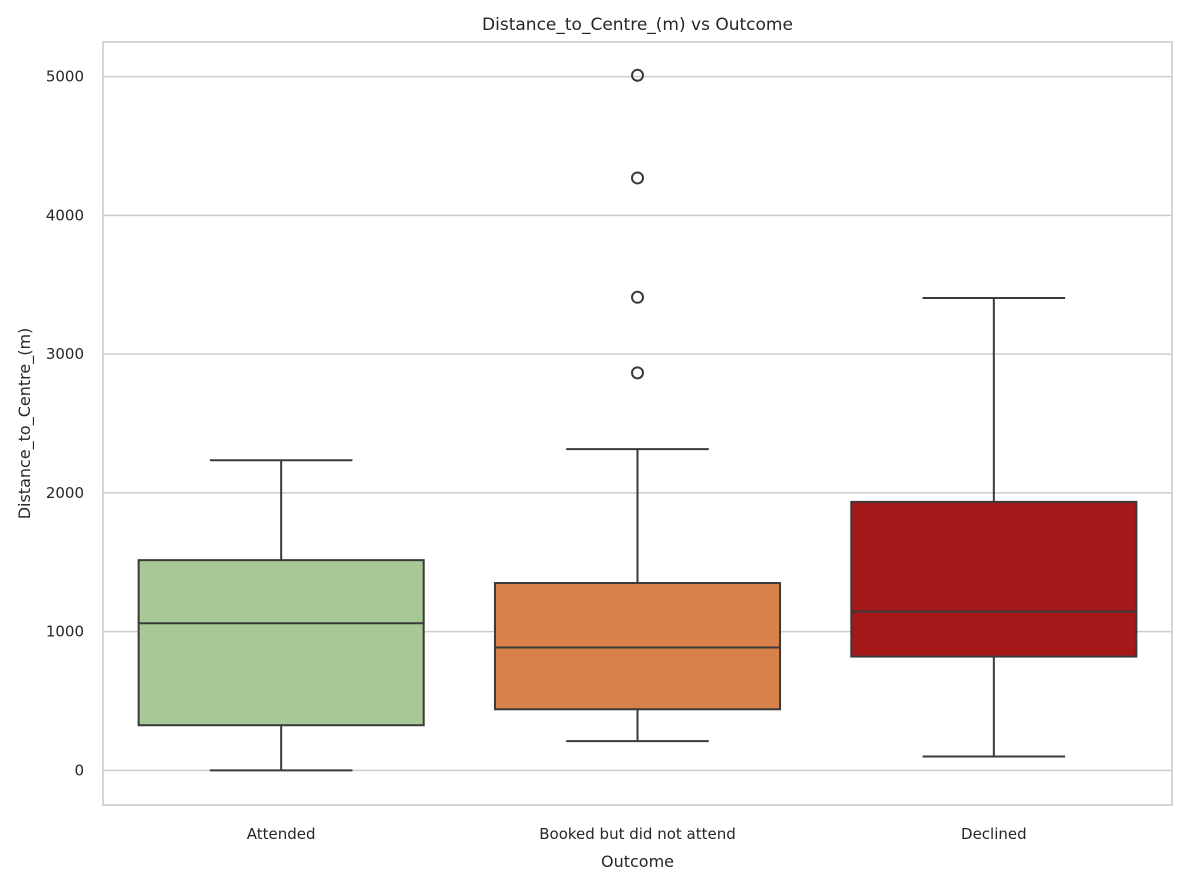 The image size is (1186, 886). Describe the element at coordinates (65, 493) in the screenshot. I see `y-tick-label: 2000` at that location.